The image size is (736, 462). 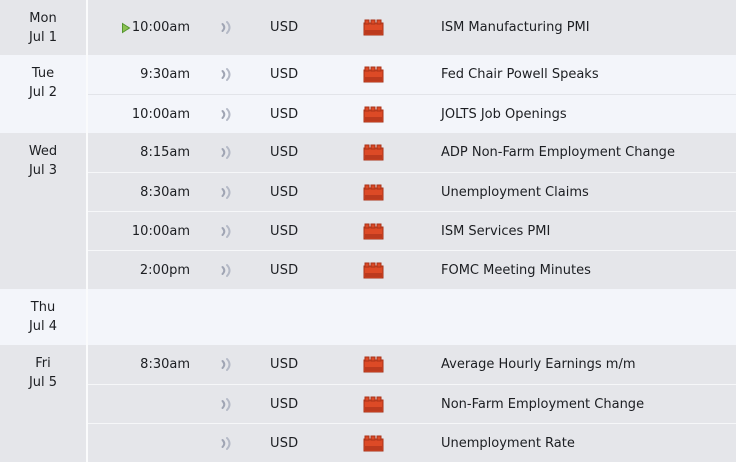 I want to click on time-text: 8:15am, so click(x=165, y=152).